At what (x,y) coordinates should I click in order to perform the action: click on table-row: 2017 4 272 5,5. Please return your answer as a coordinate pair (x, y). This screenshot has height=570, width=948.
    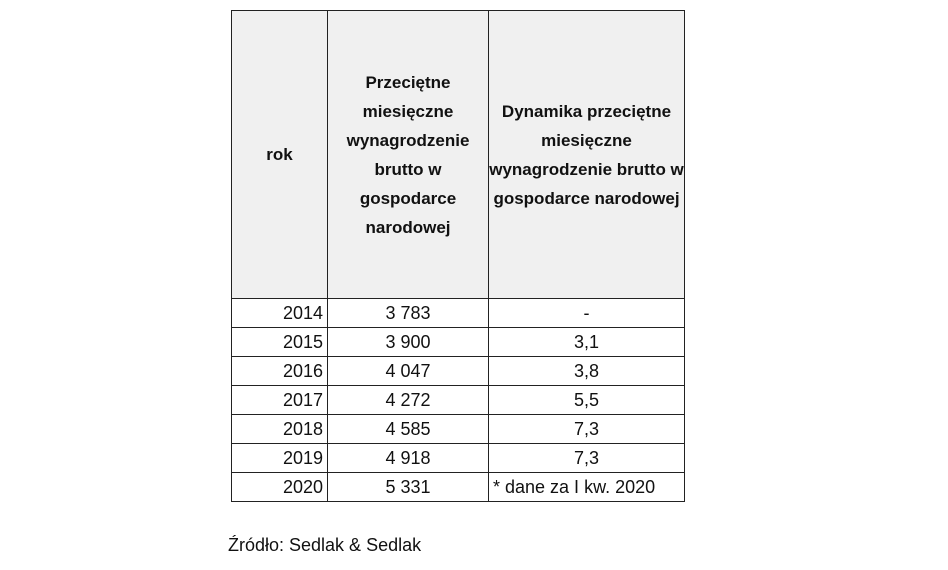
    Looking at the image, I should click on (458, 400).